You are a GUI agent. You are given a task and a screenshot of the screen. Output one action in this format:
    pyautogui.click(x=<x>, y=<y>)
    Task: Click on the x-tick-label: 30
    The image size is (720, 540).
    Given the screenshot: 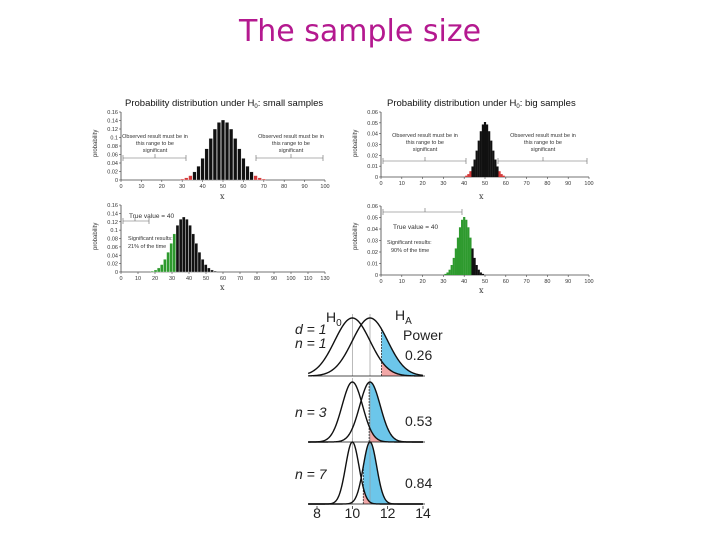 What is the action you would take?
    pyautogui.click(x=172, y=279)
    